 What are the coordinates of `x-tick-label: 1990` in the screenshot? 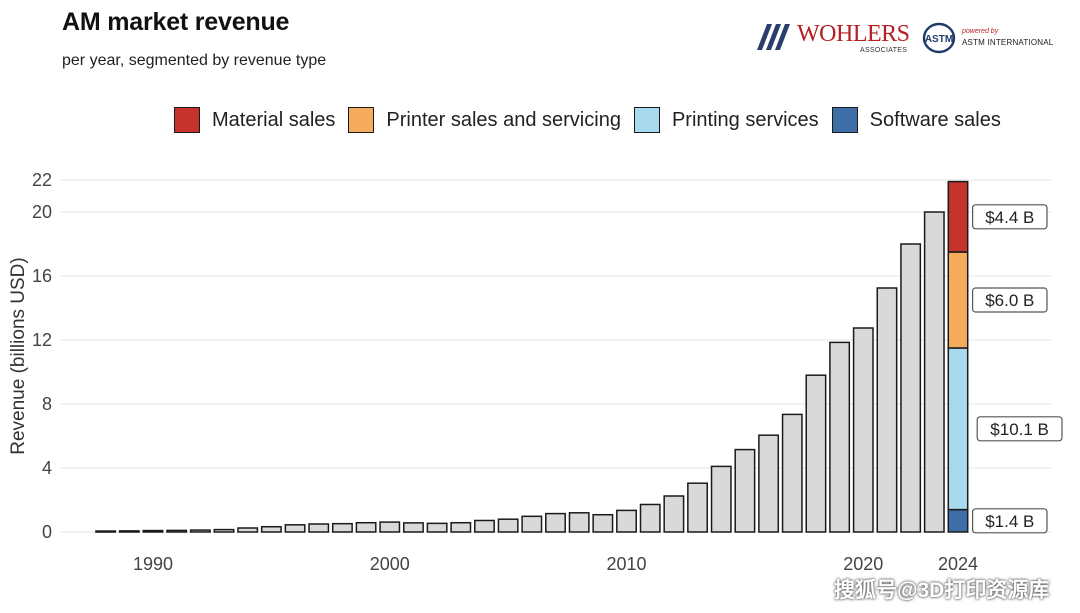 It's located at (153, 564).